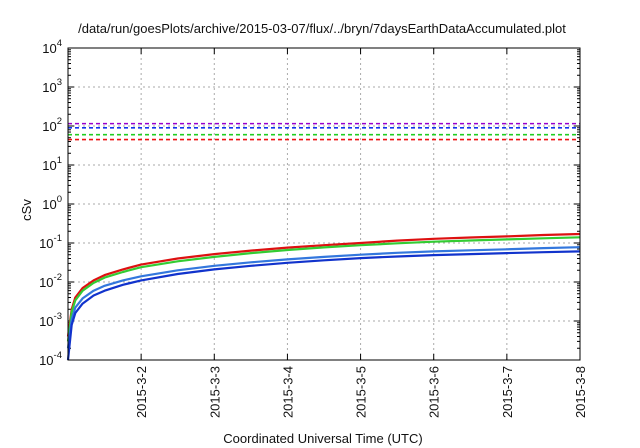 This screenshot has width=640, height=448. Describe the element at coordinates (52, 164) in the screenshot. I see `y-tick-label: 10¹` at that location.